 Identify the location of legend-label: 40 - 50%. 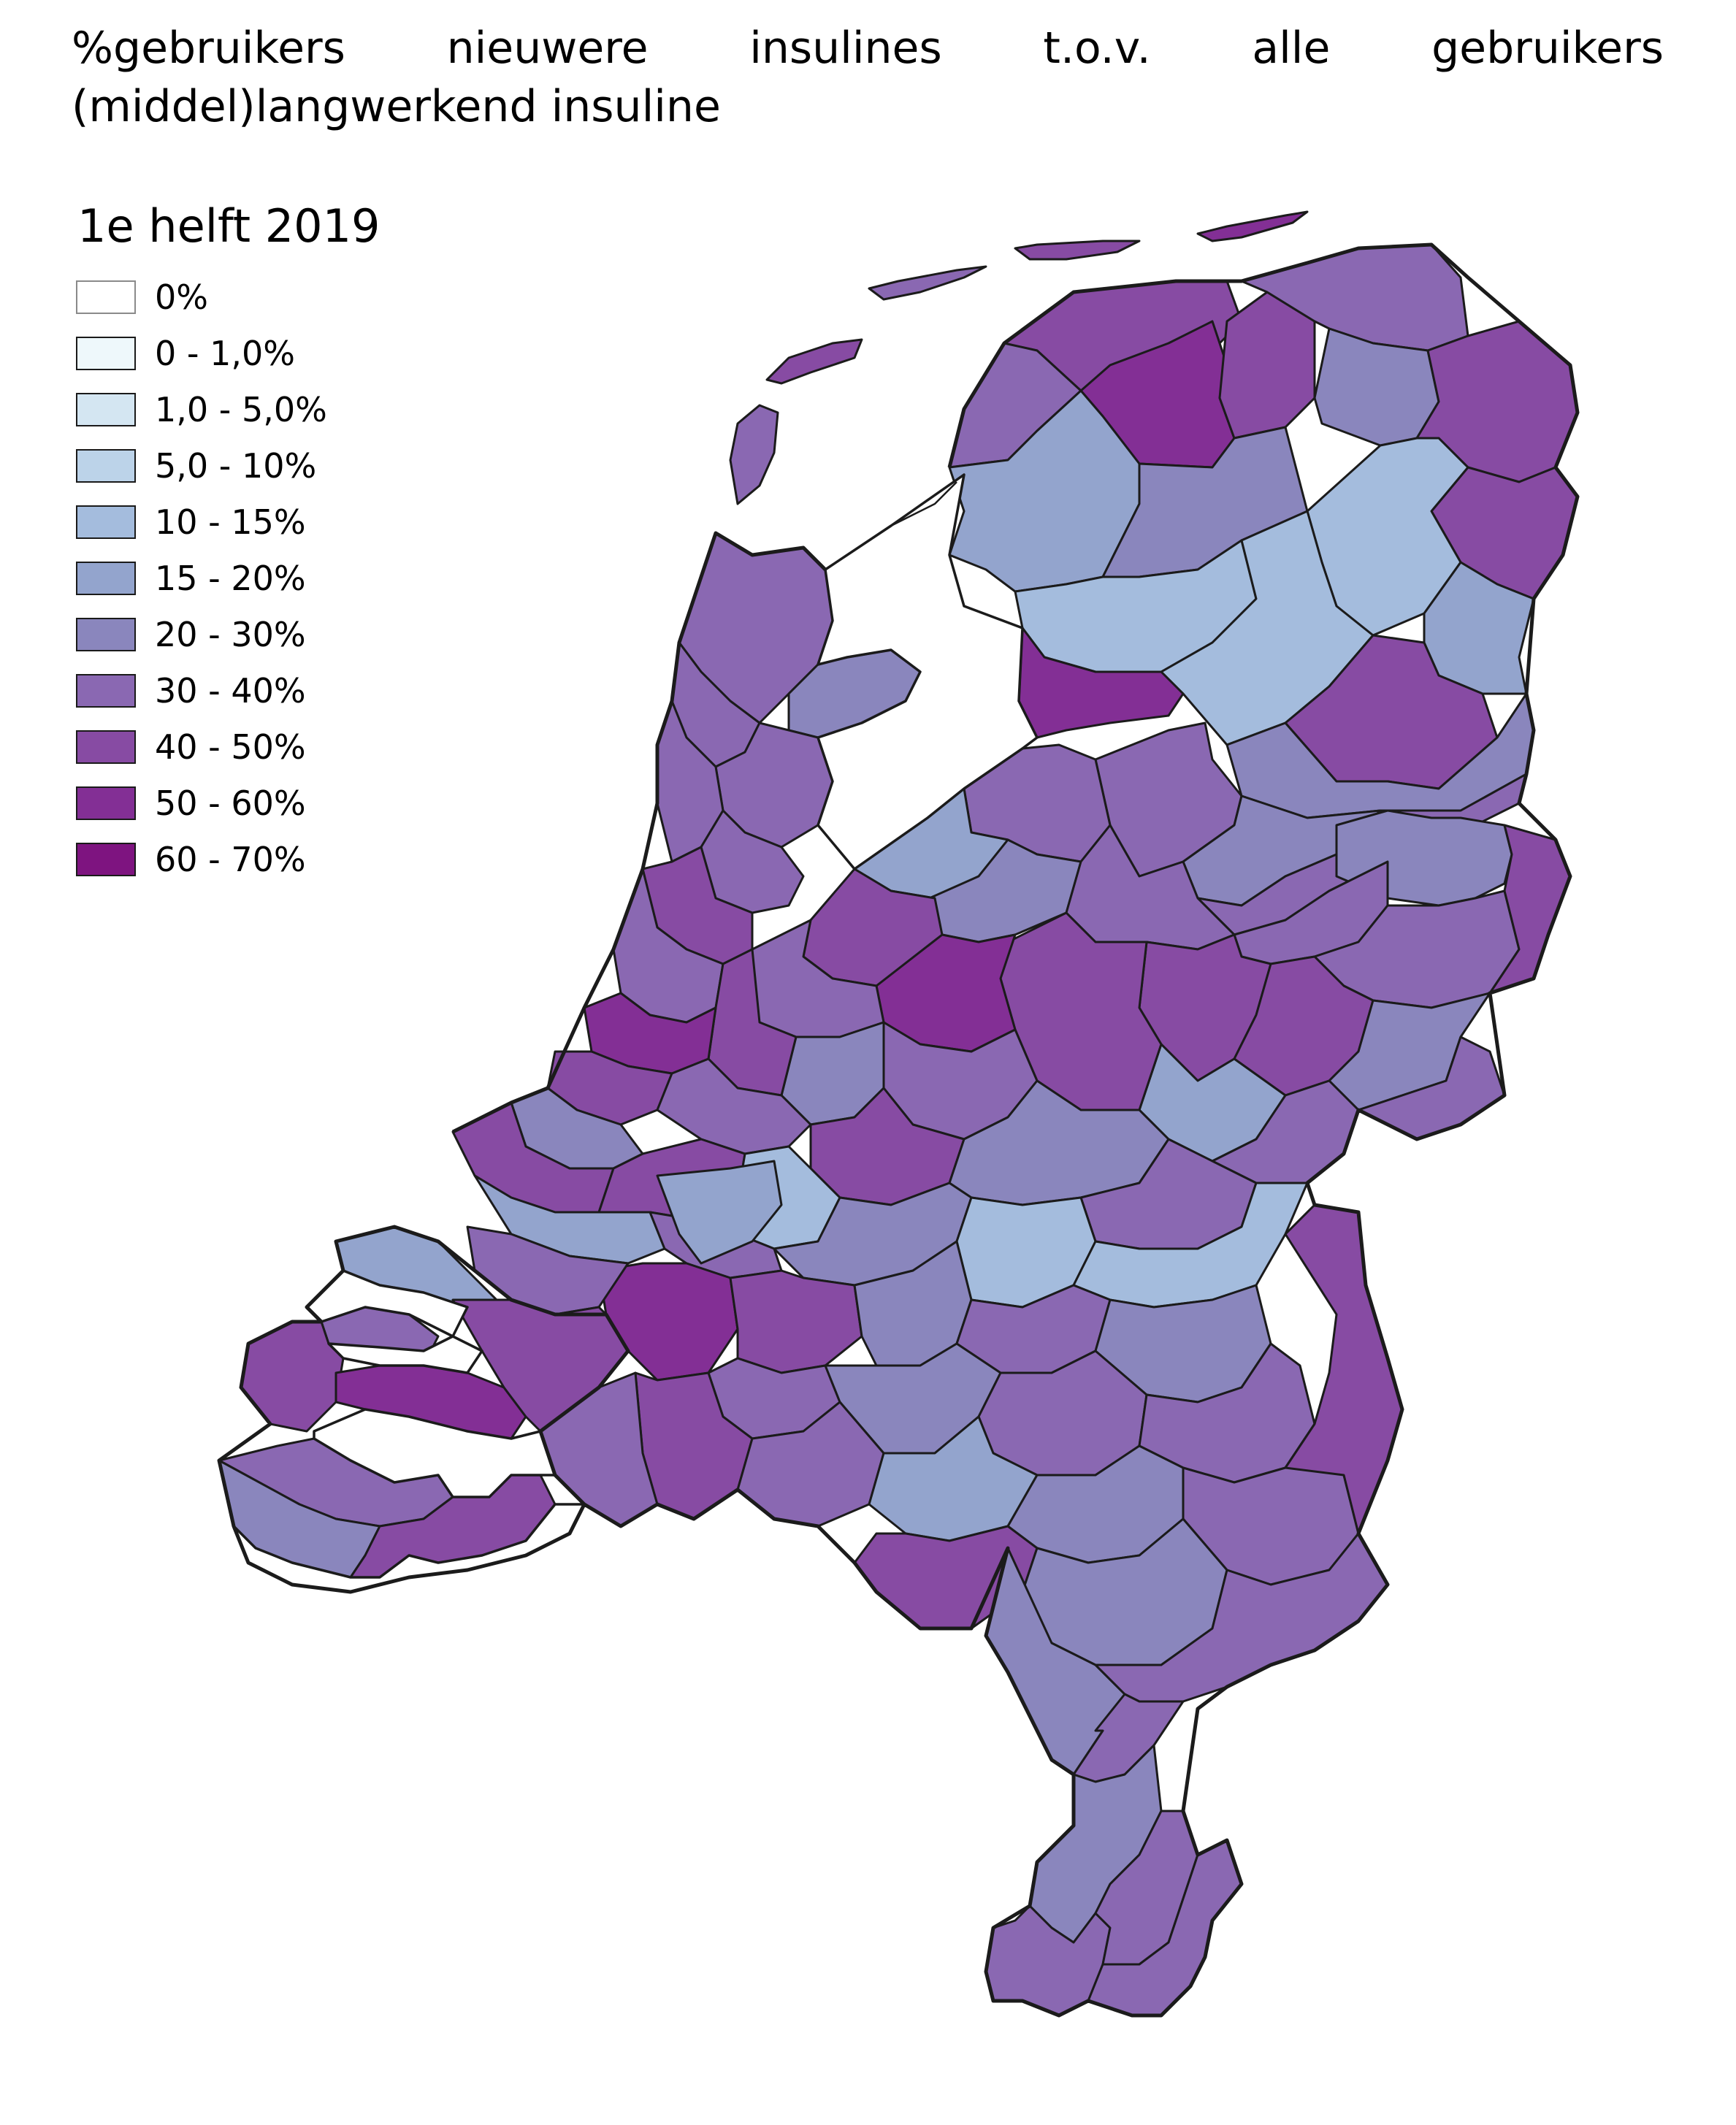
(230, 747).